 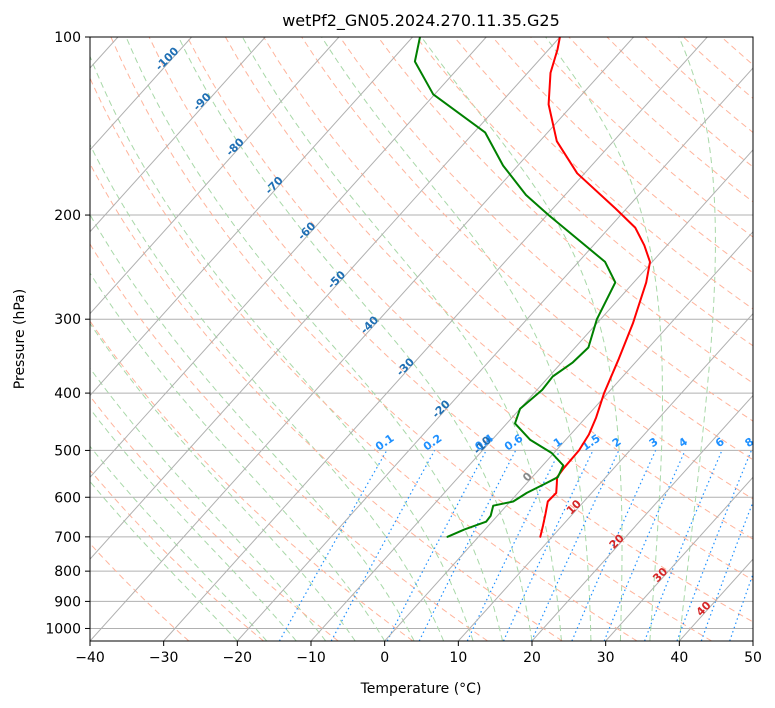 I want to click on x-tick-label: −20, so click(x=238, y=658).